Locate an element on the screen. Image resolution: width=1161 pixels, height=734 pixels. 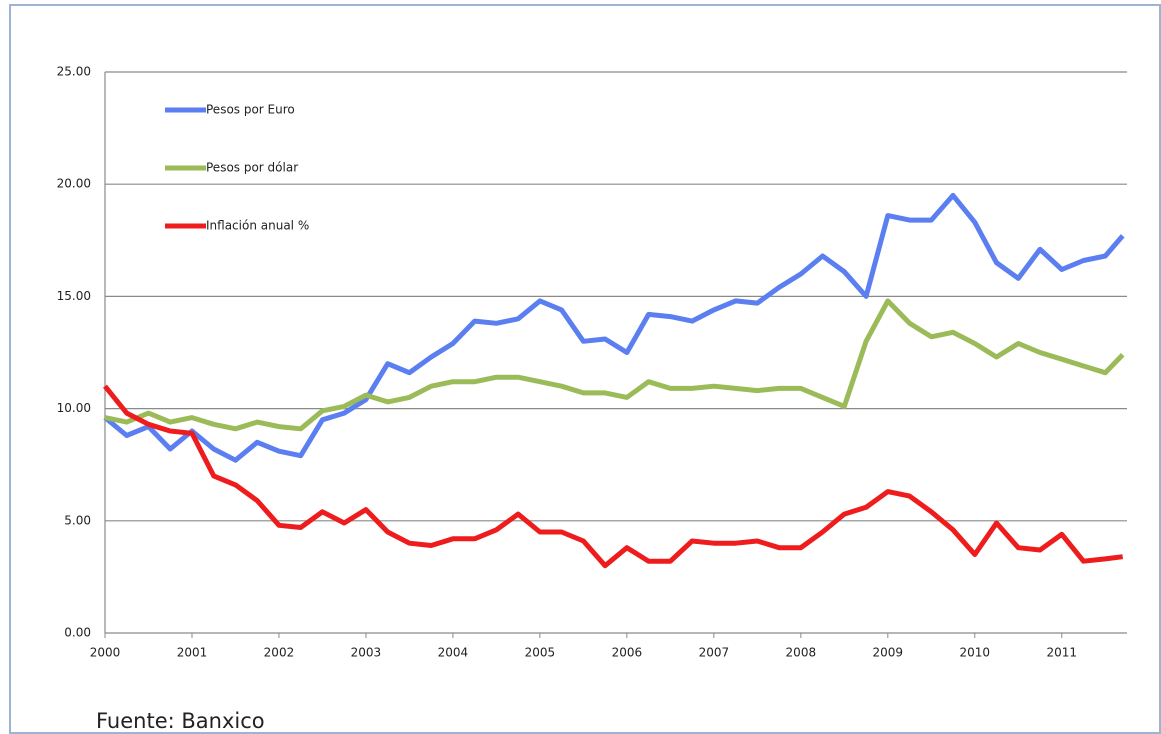
x-tick-label: 2002 is located at coordinates (279, 653).